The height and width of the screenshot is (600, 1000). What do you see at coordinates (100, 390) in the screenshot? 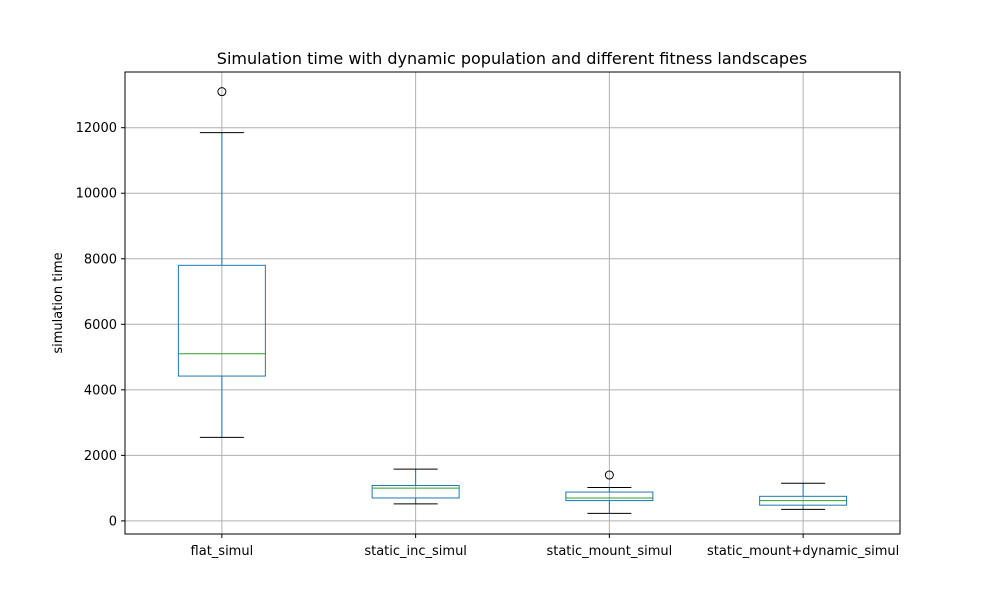
I see `y-tick-label: 4000` at bounding box center [100, 390].